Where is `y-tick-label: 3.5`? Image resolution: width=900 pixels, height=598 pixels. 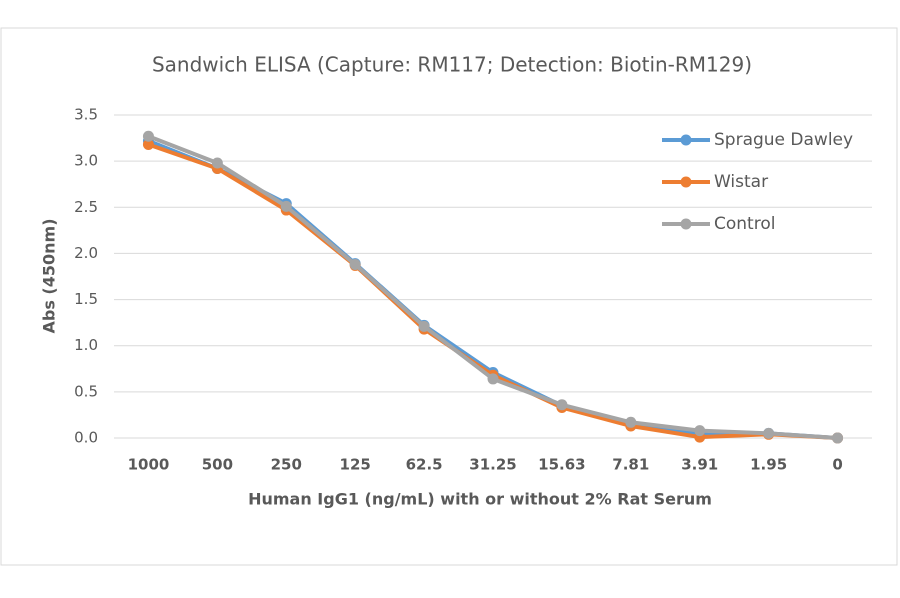 y-tick-label: 3.5 is located at coordinates (86, 115).